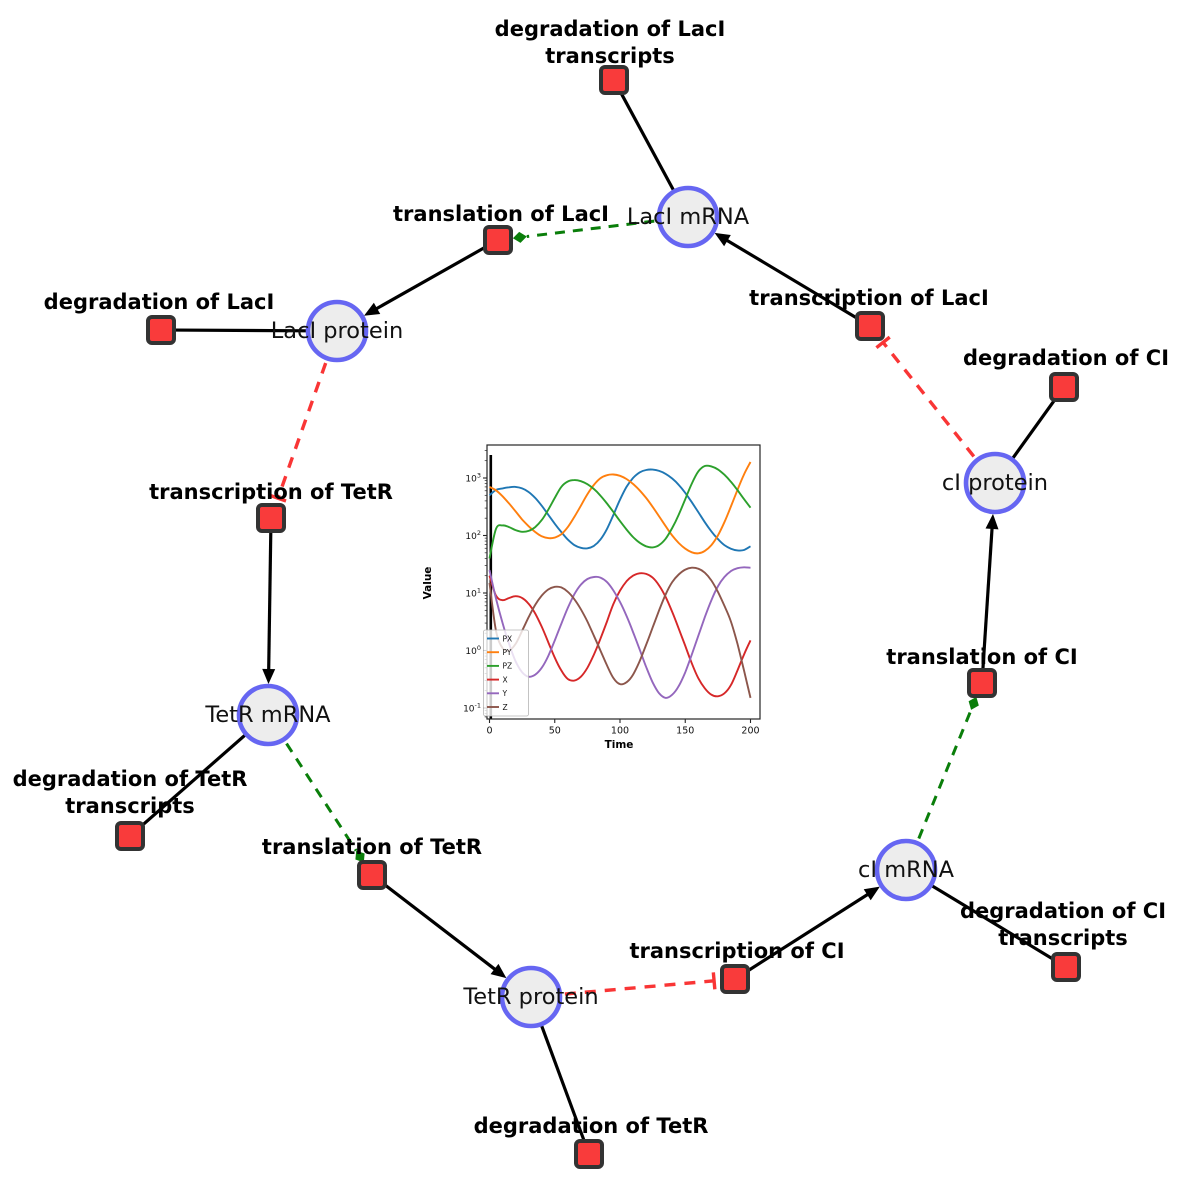 The image size is (1189, 1200). I want to click on edge-laci_protein-to-transcription_tetr-tee, so click(278, 498).